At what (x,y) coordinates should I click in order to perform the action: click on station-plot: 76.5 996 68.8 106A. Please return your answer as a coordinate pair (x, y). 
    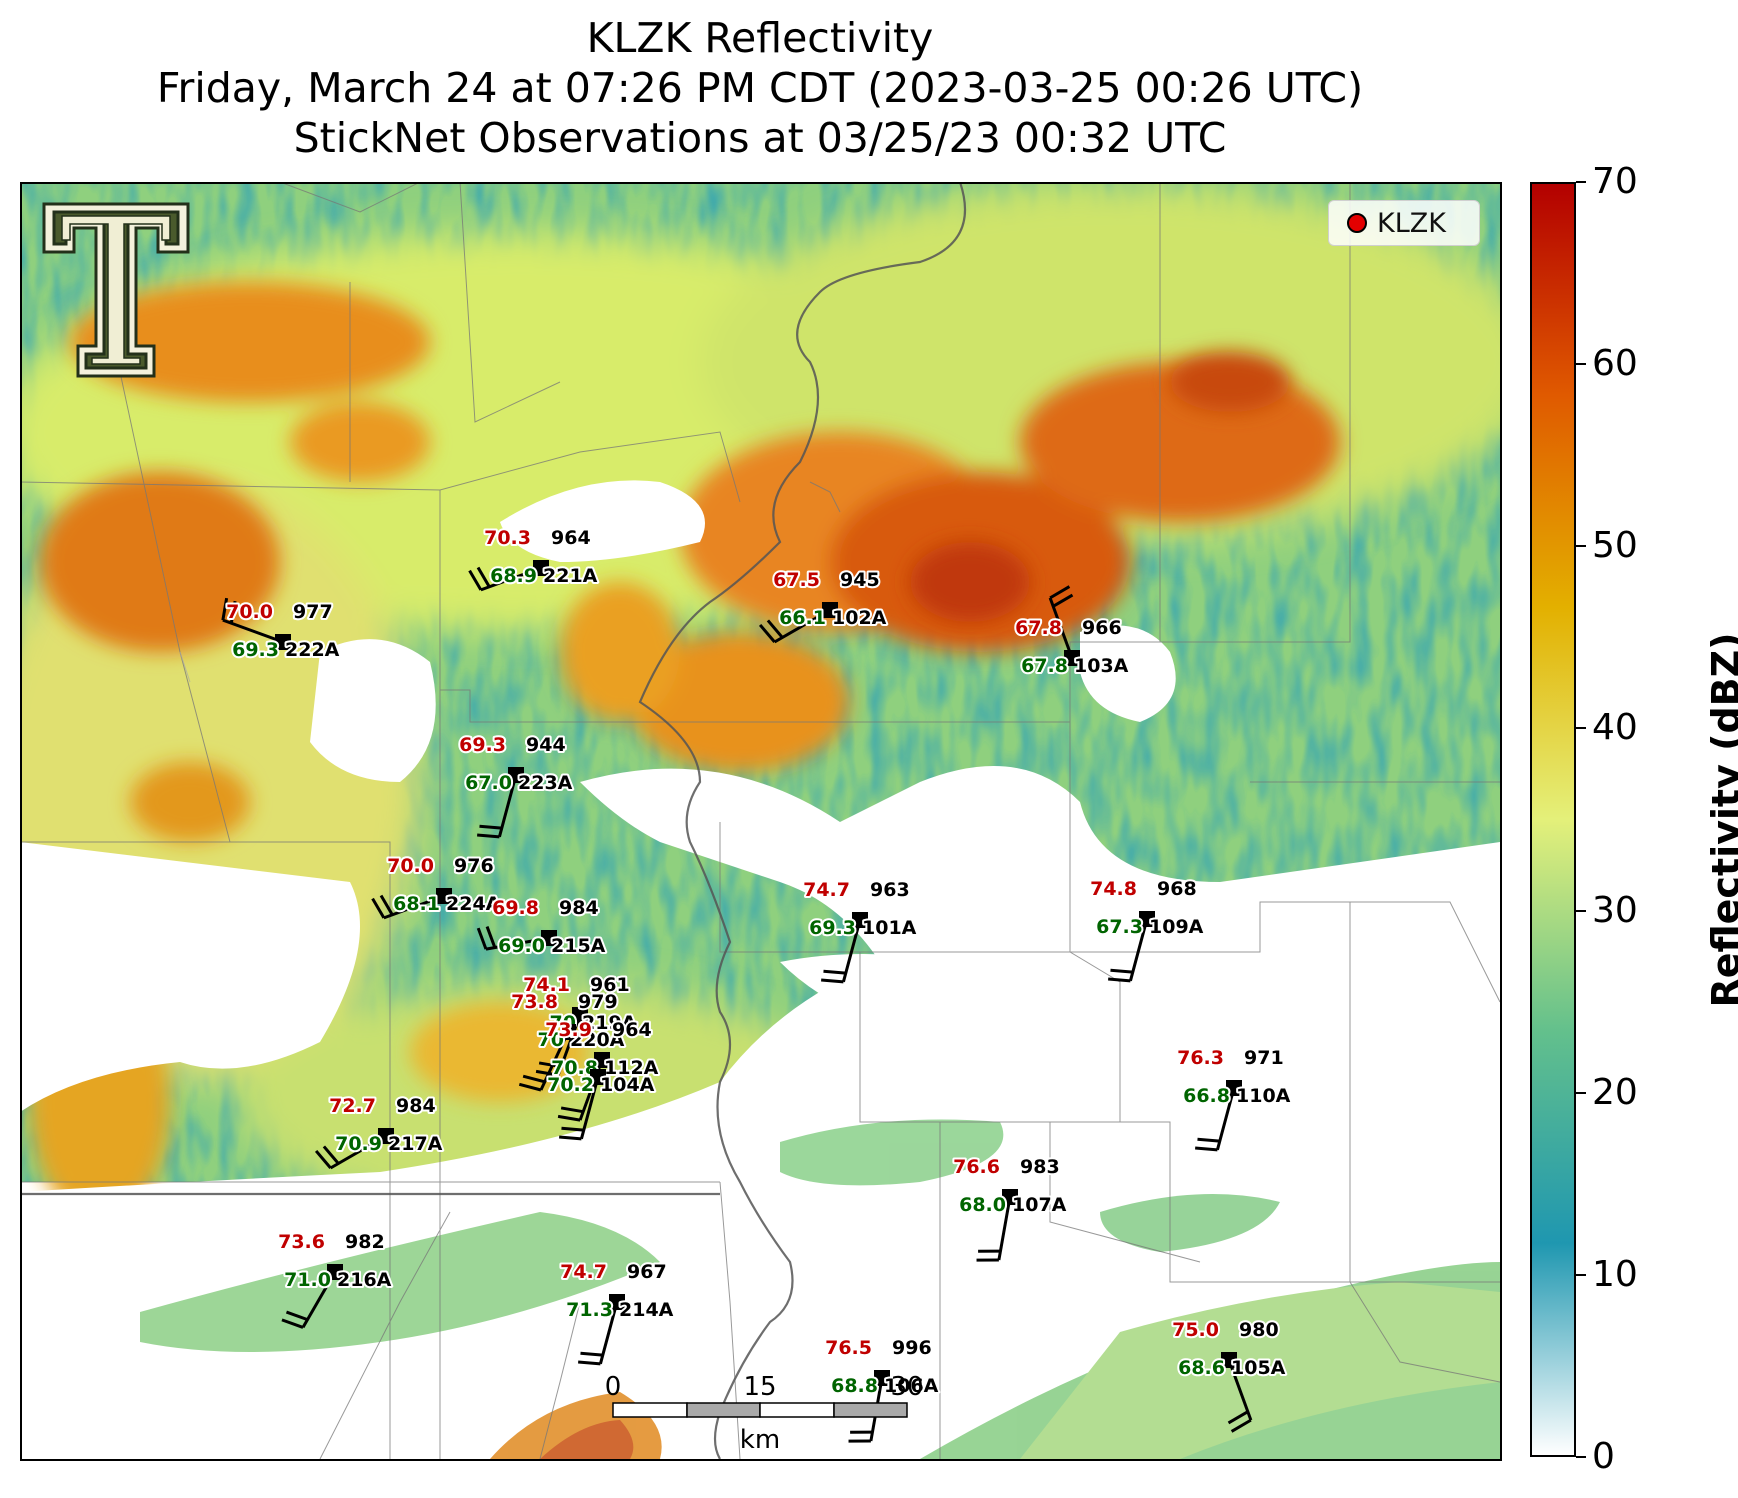
    Looking at the image, I should click on (882, 1389).